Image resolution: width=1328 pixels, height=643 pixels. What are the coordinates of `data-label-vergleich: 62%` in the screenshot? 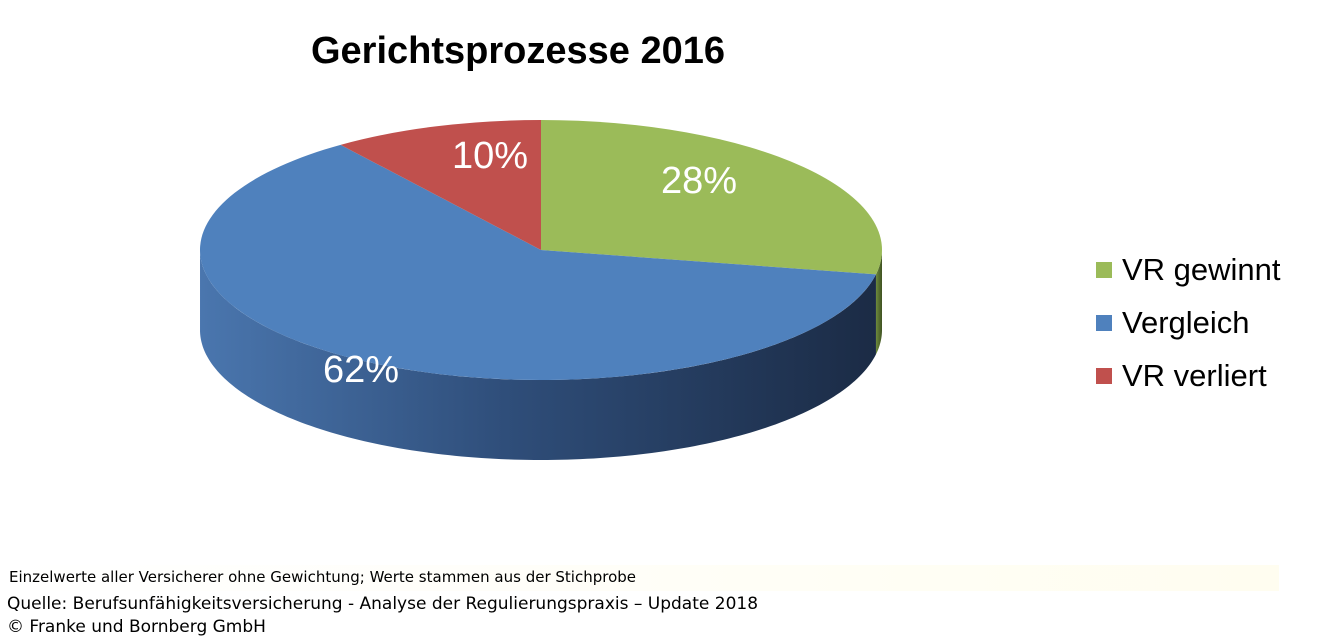 It's located at (361, 370).